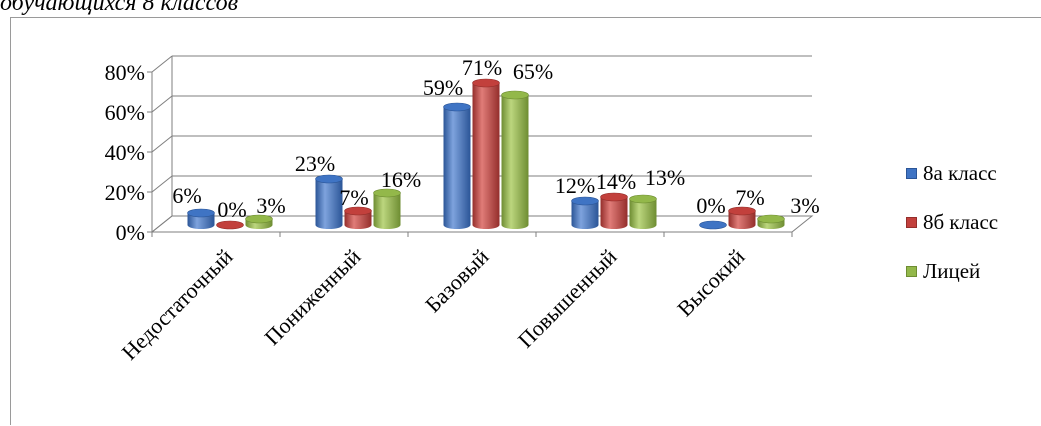 The image size is (1041, 426). Describe the element at coordinates (711, 283) in the screenshot. I see `category-label: Высокий` at that location.